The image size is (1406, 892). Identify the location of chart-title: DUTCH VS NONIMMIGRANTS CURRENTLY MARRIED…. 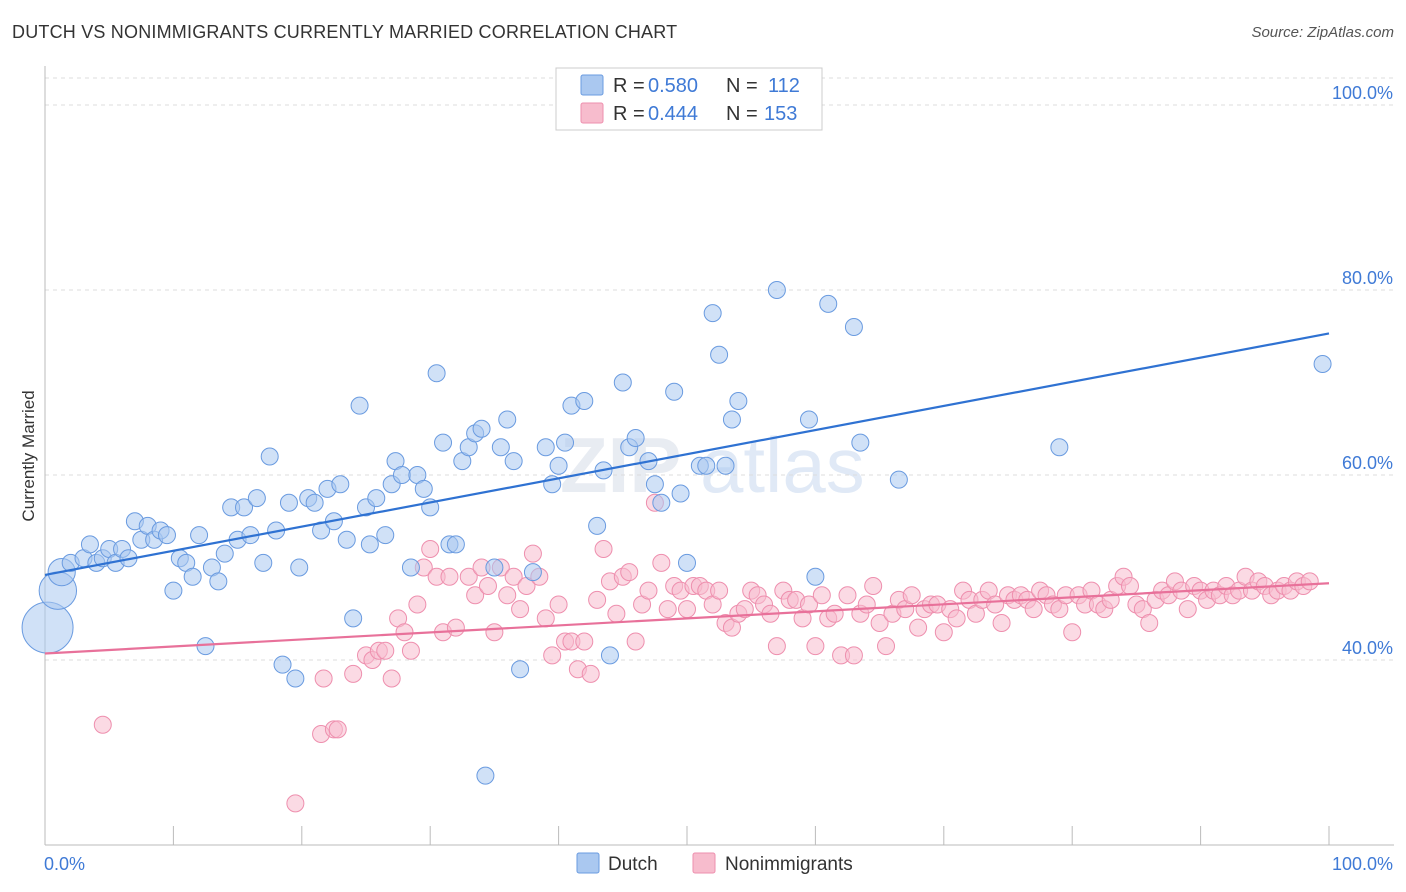
(345, 32).